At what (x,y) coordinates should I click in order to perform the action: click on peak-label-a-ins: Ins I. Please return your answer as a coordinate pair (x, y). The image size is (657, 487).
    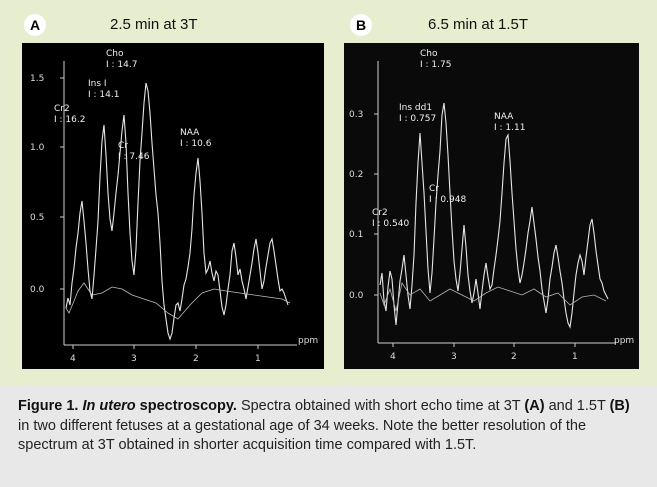
    Looking at the image, I should click on (97, 84).